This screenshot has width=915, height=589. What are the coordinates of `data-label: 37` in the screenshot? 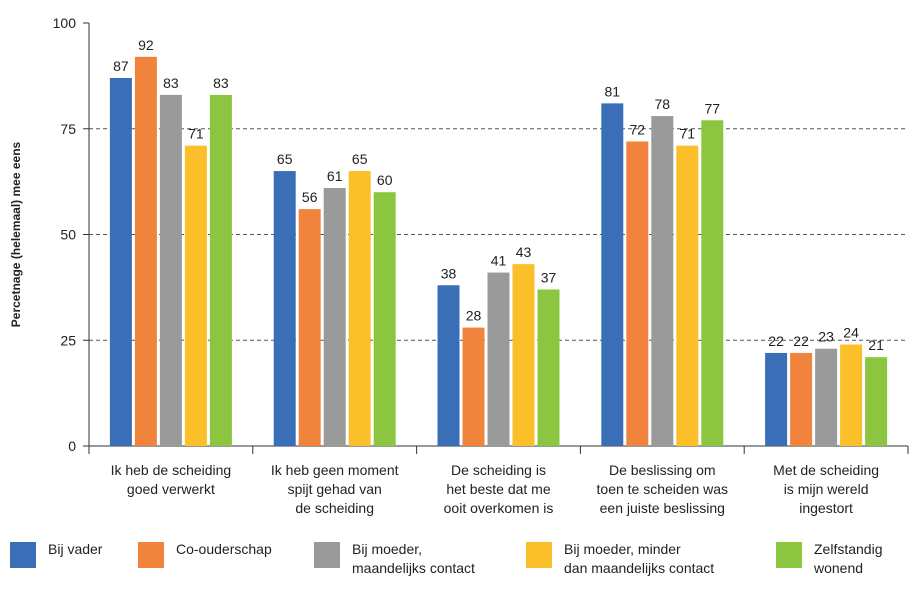 It's located at (549, 277).